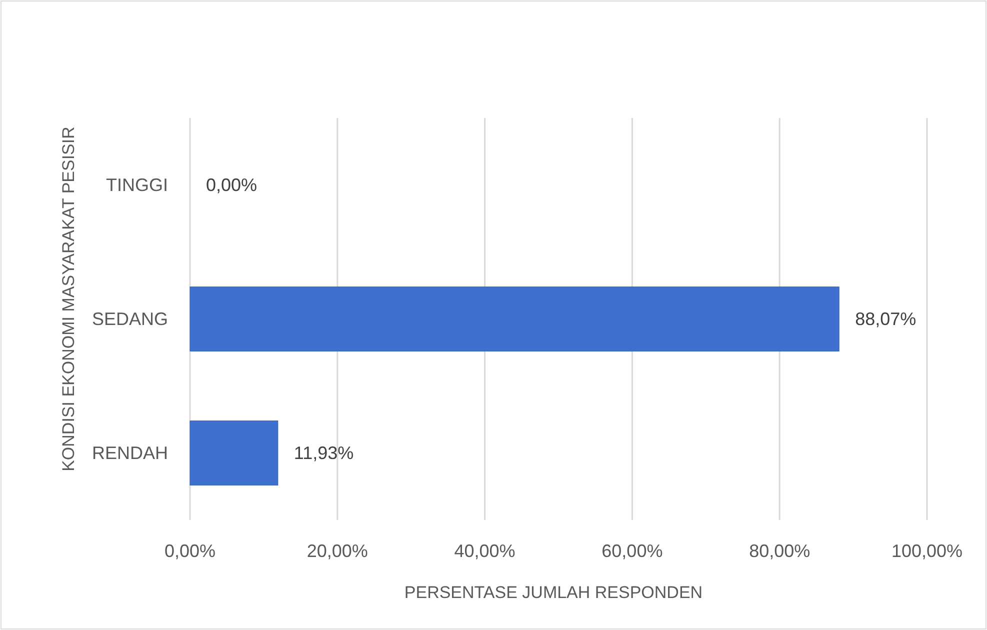 The image size is (987, 630). I want to click on y-tick-label: SEDANG, so click(130, 319).